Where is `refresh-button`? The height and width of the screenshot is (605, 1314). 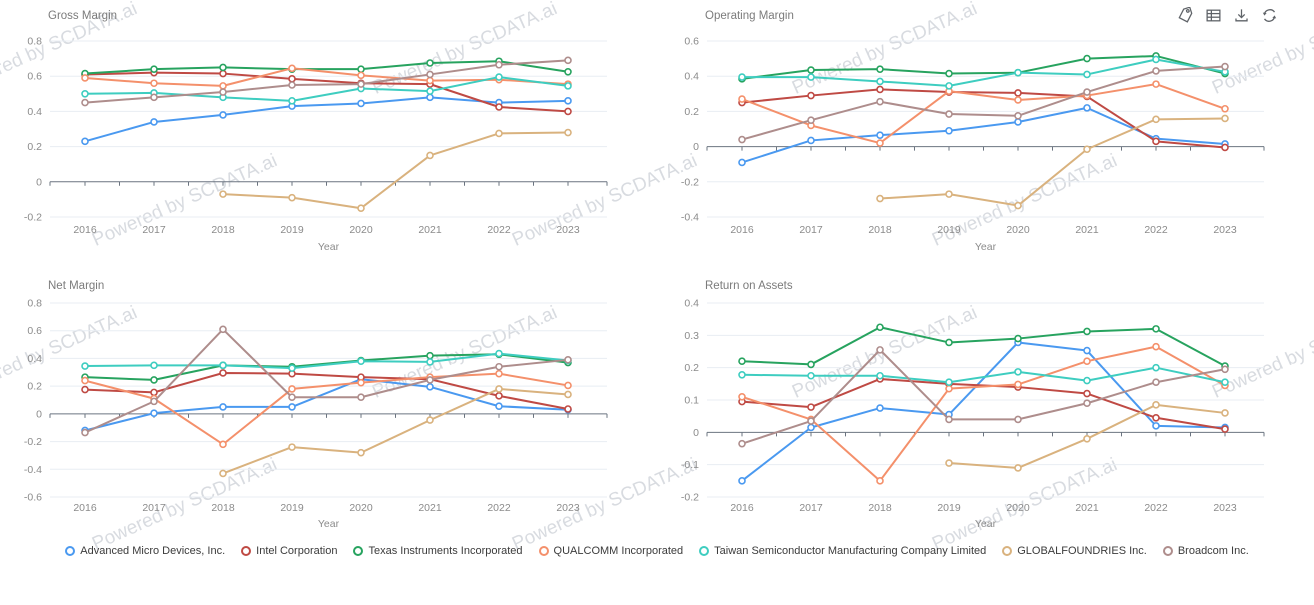
refresh-button is located at coordinates (1269, 15).